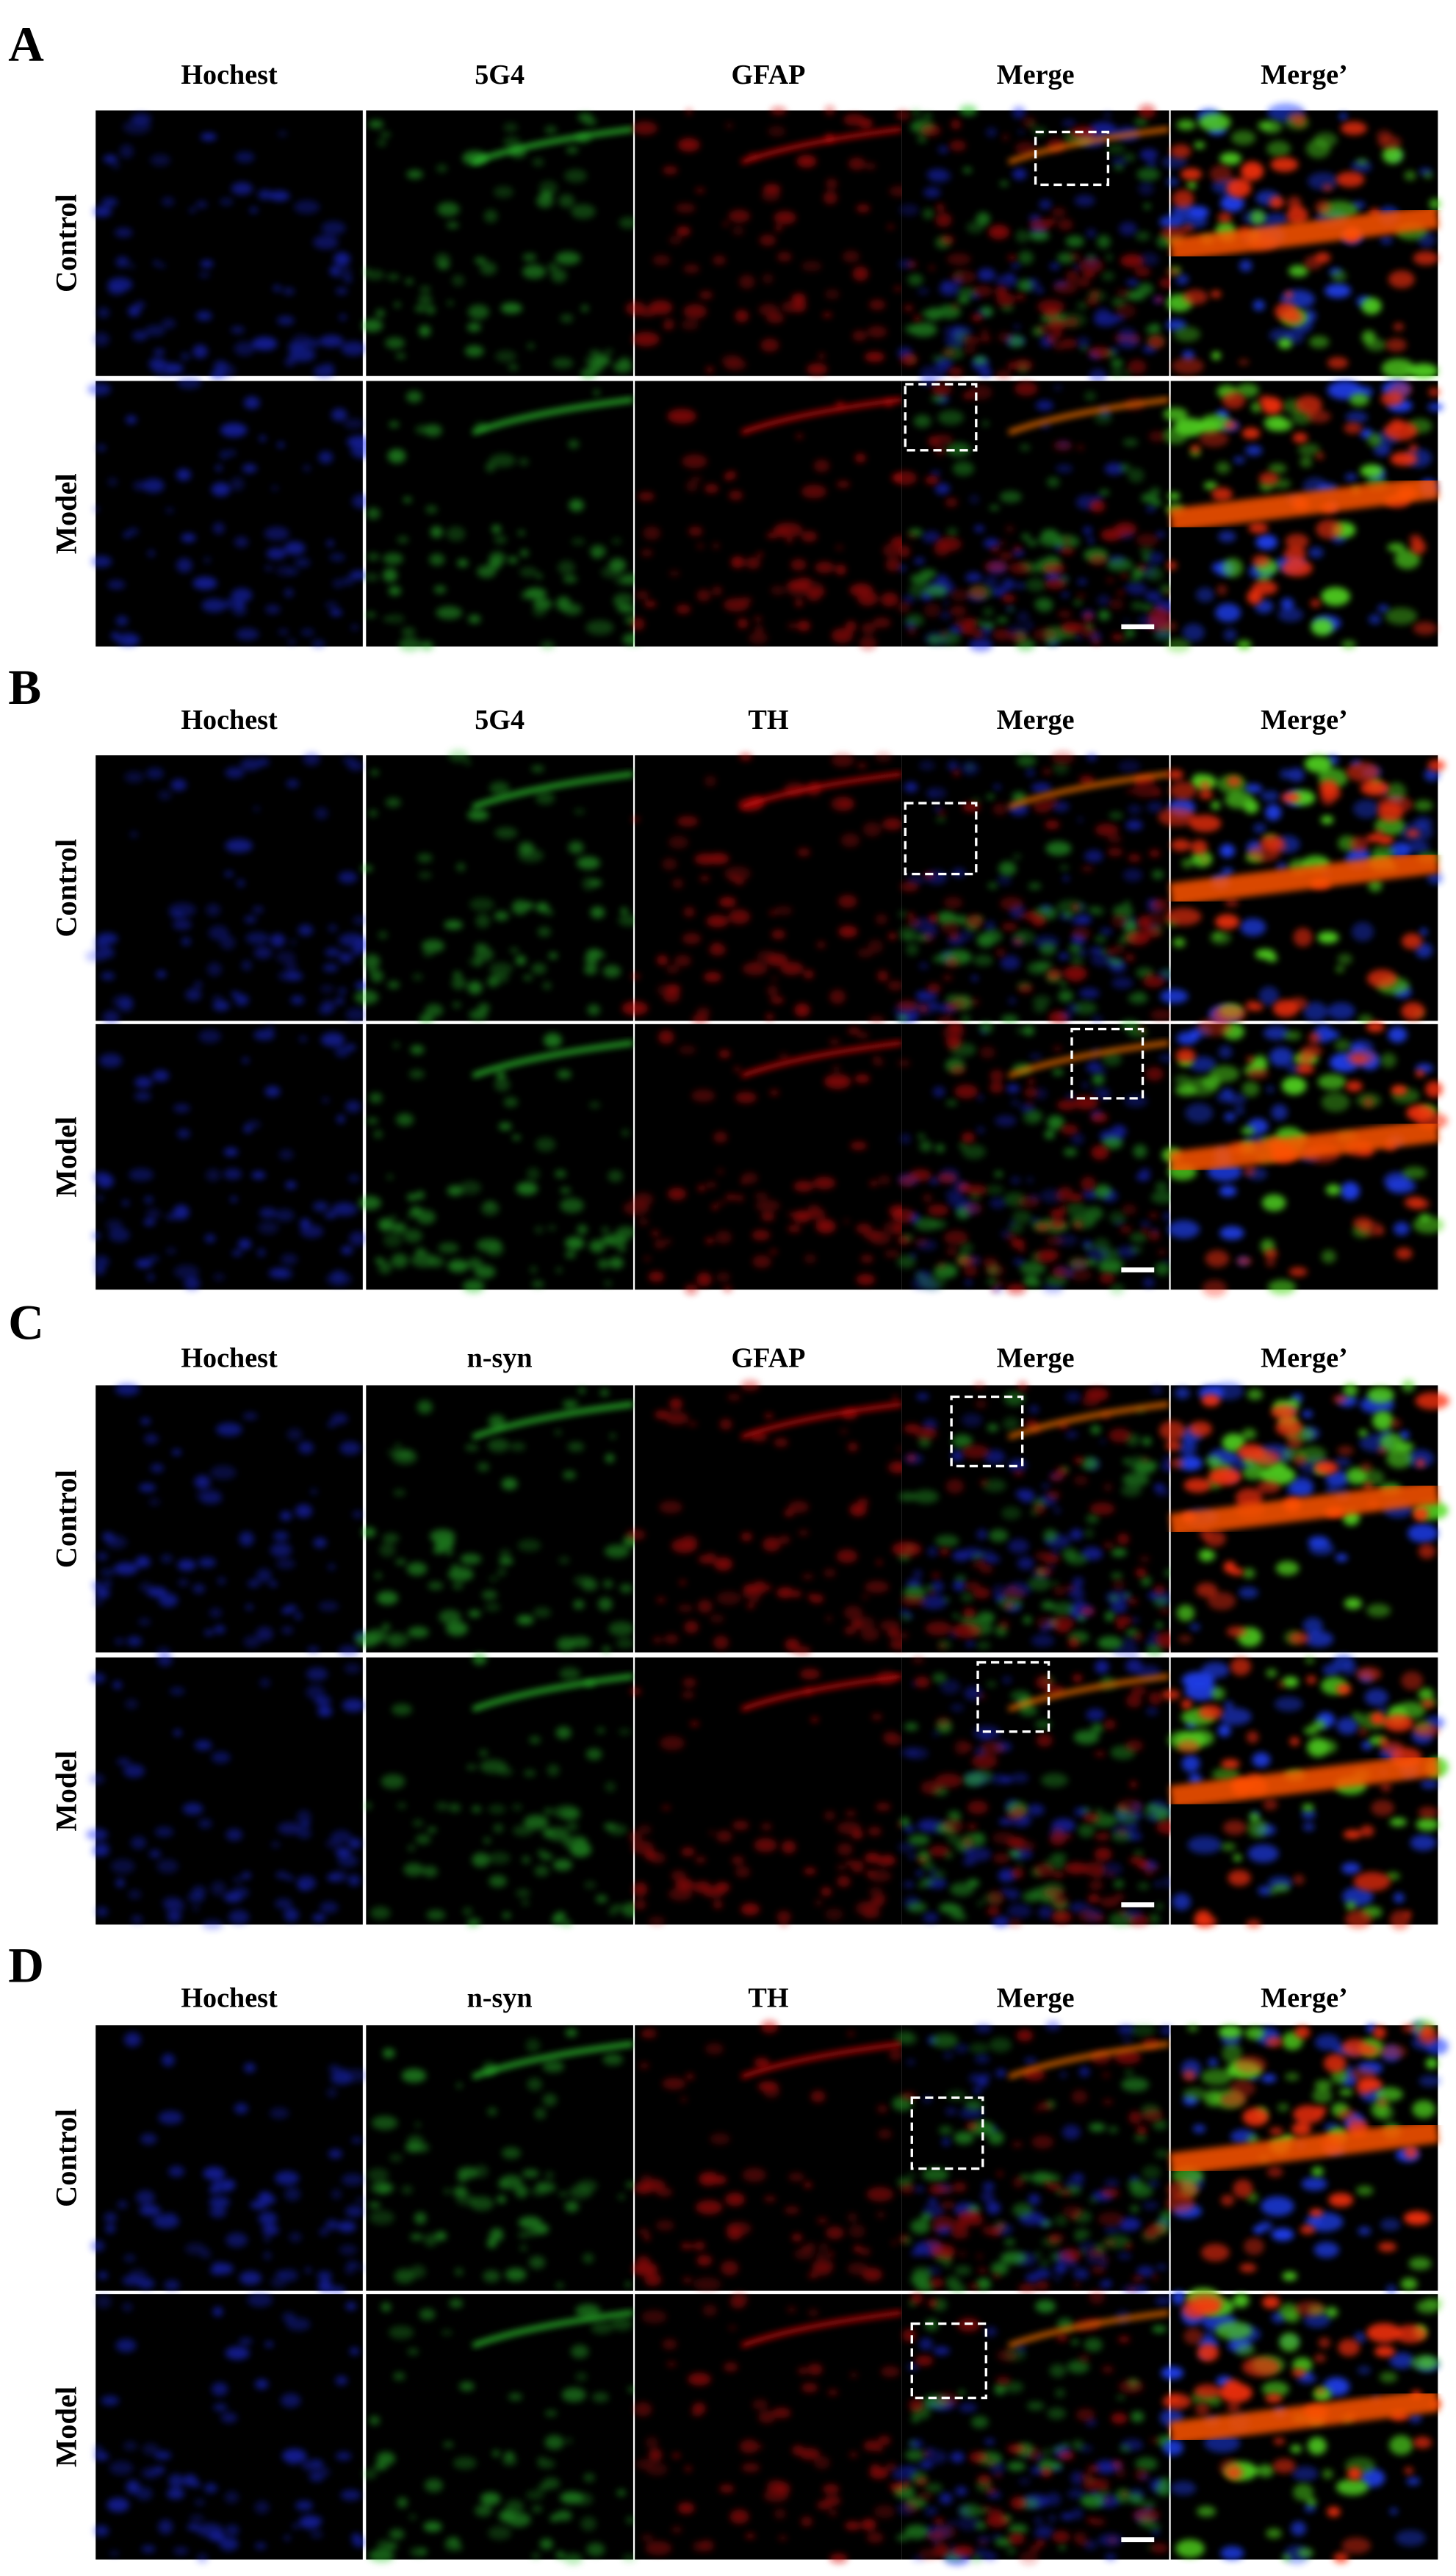 The width and height of the screenshot is (1456, 2576). I want to click on micrograph, so click(229, 2160).